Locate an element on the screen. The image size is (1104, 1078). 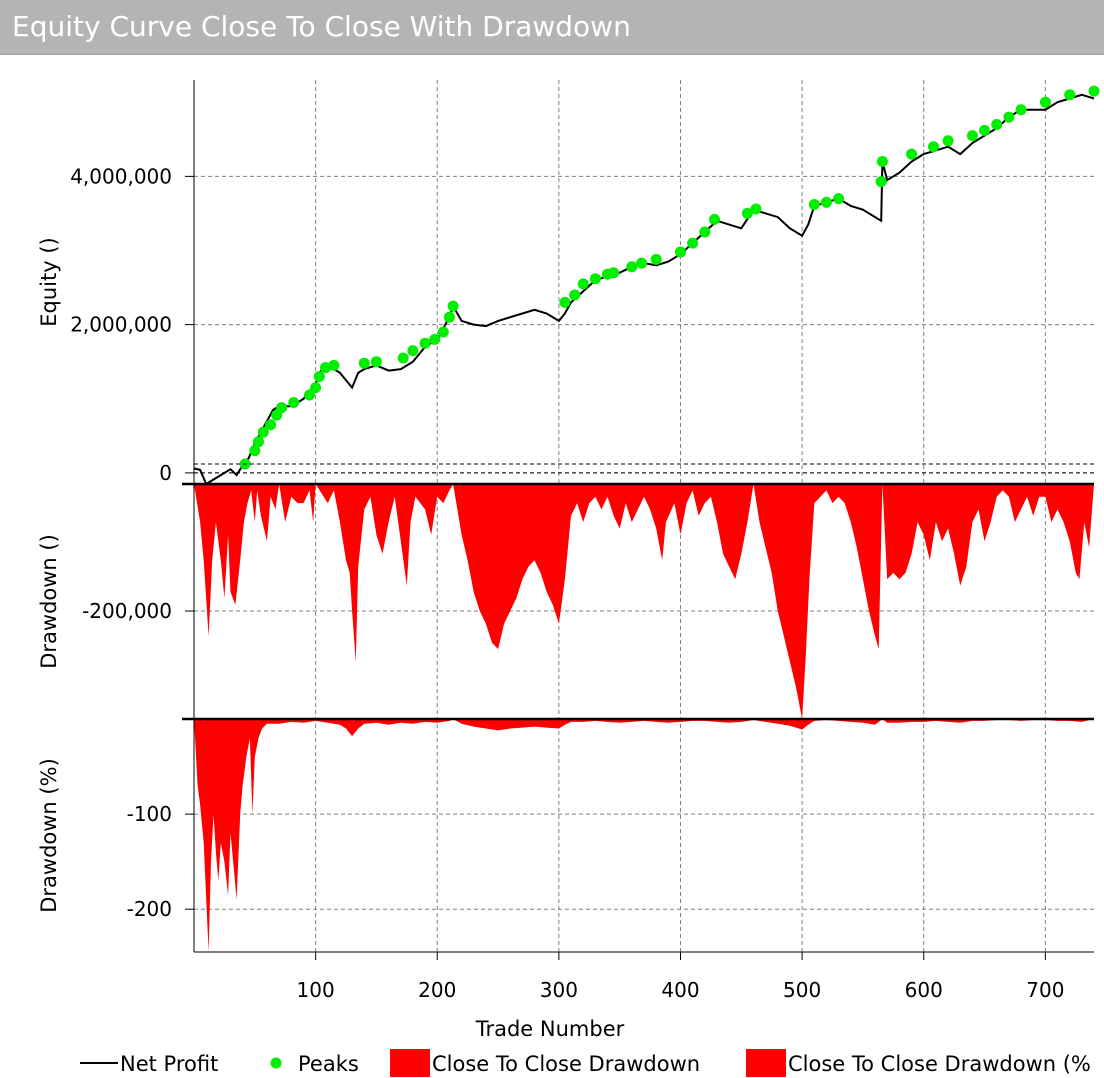
y-tick-label: 4,000,000 is located at coordinates (121, 176).